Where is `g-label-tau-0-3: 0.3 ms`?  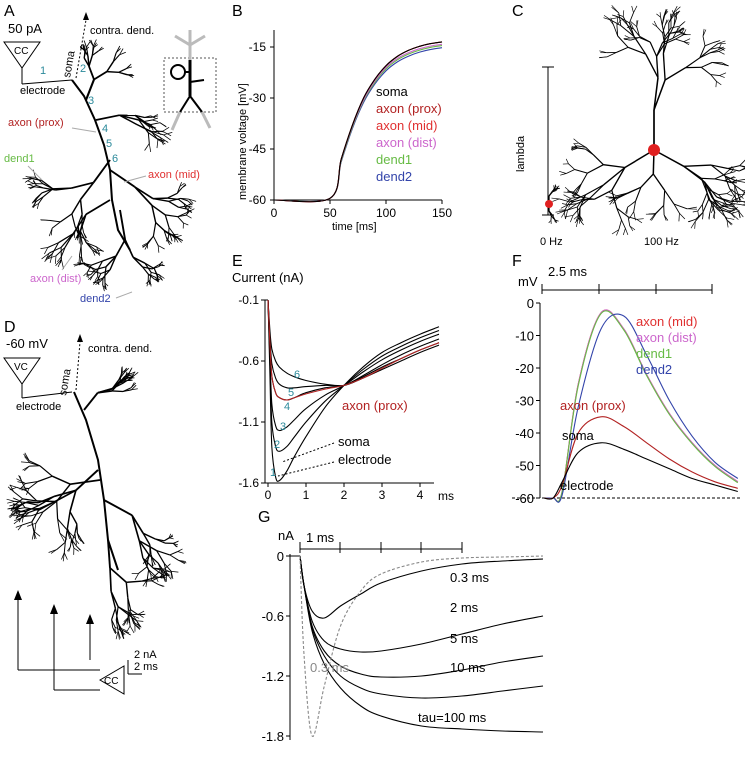 g-label-tau-0-3: 0.3 ms is located at coordinates (470, 577).